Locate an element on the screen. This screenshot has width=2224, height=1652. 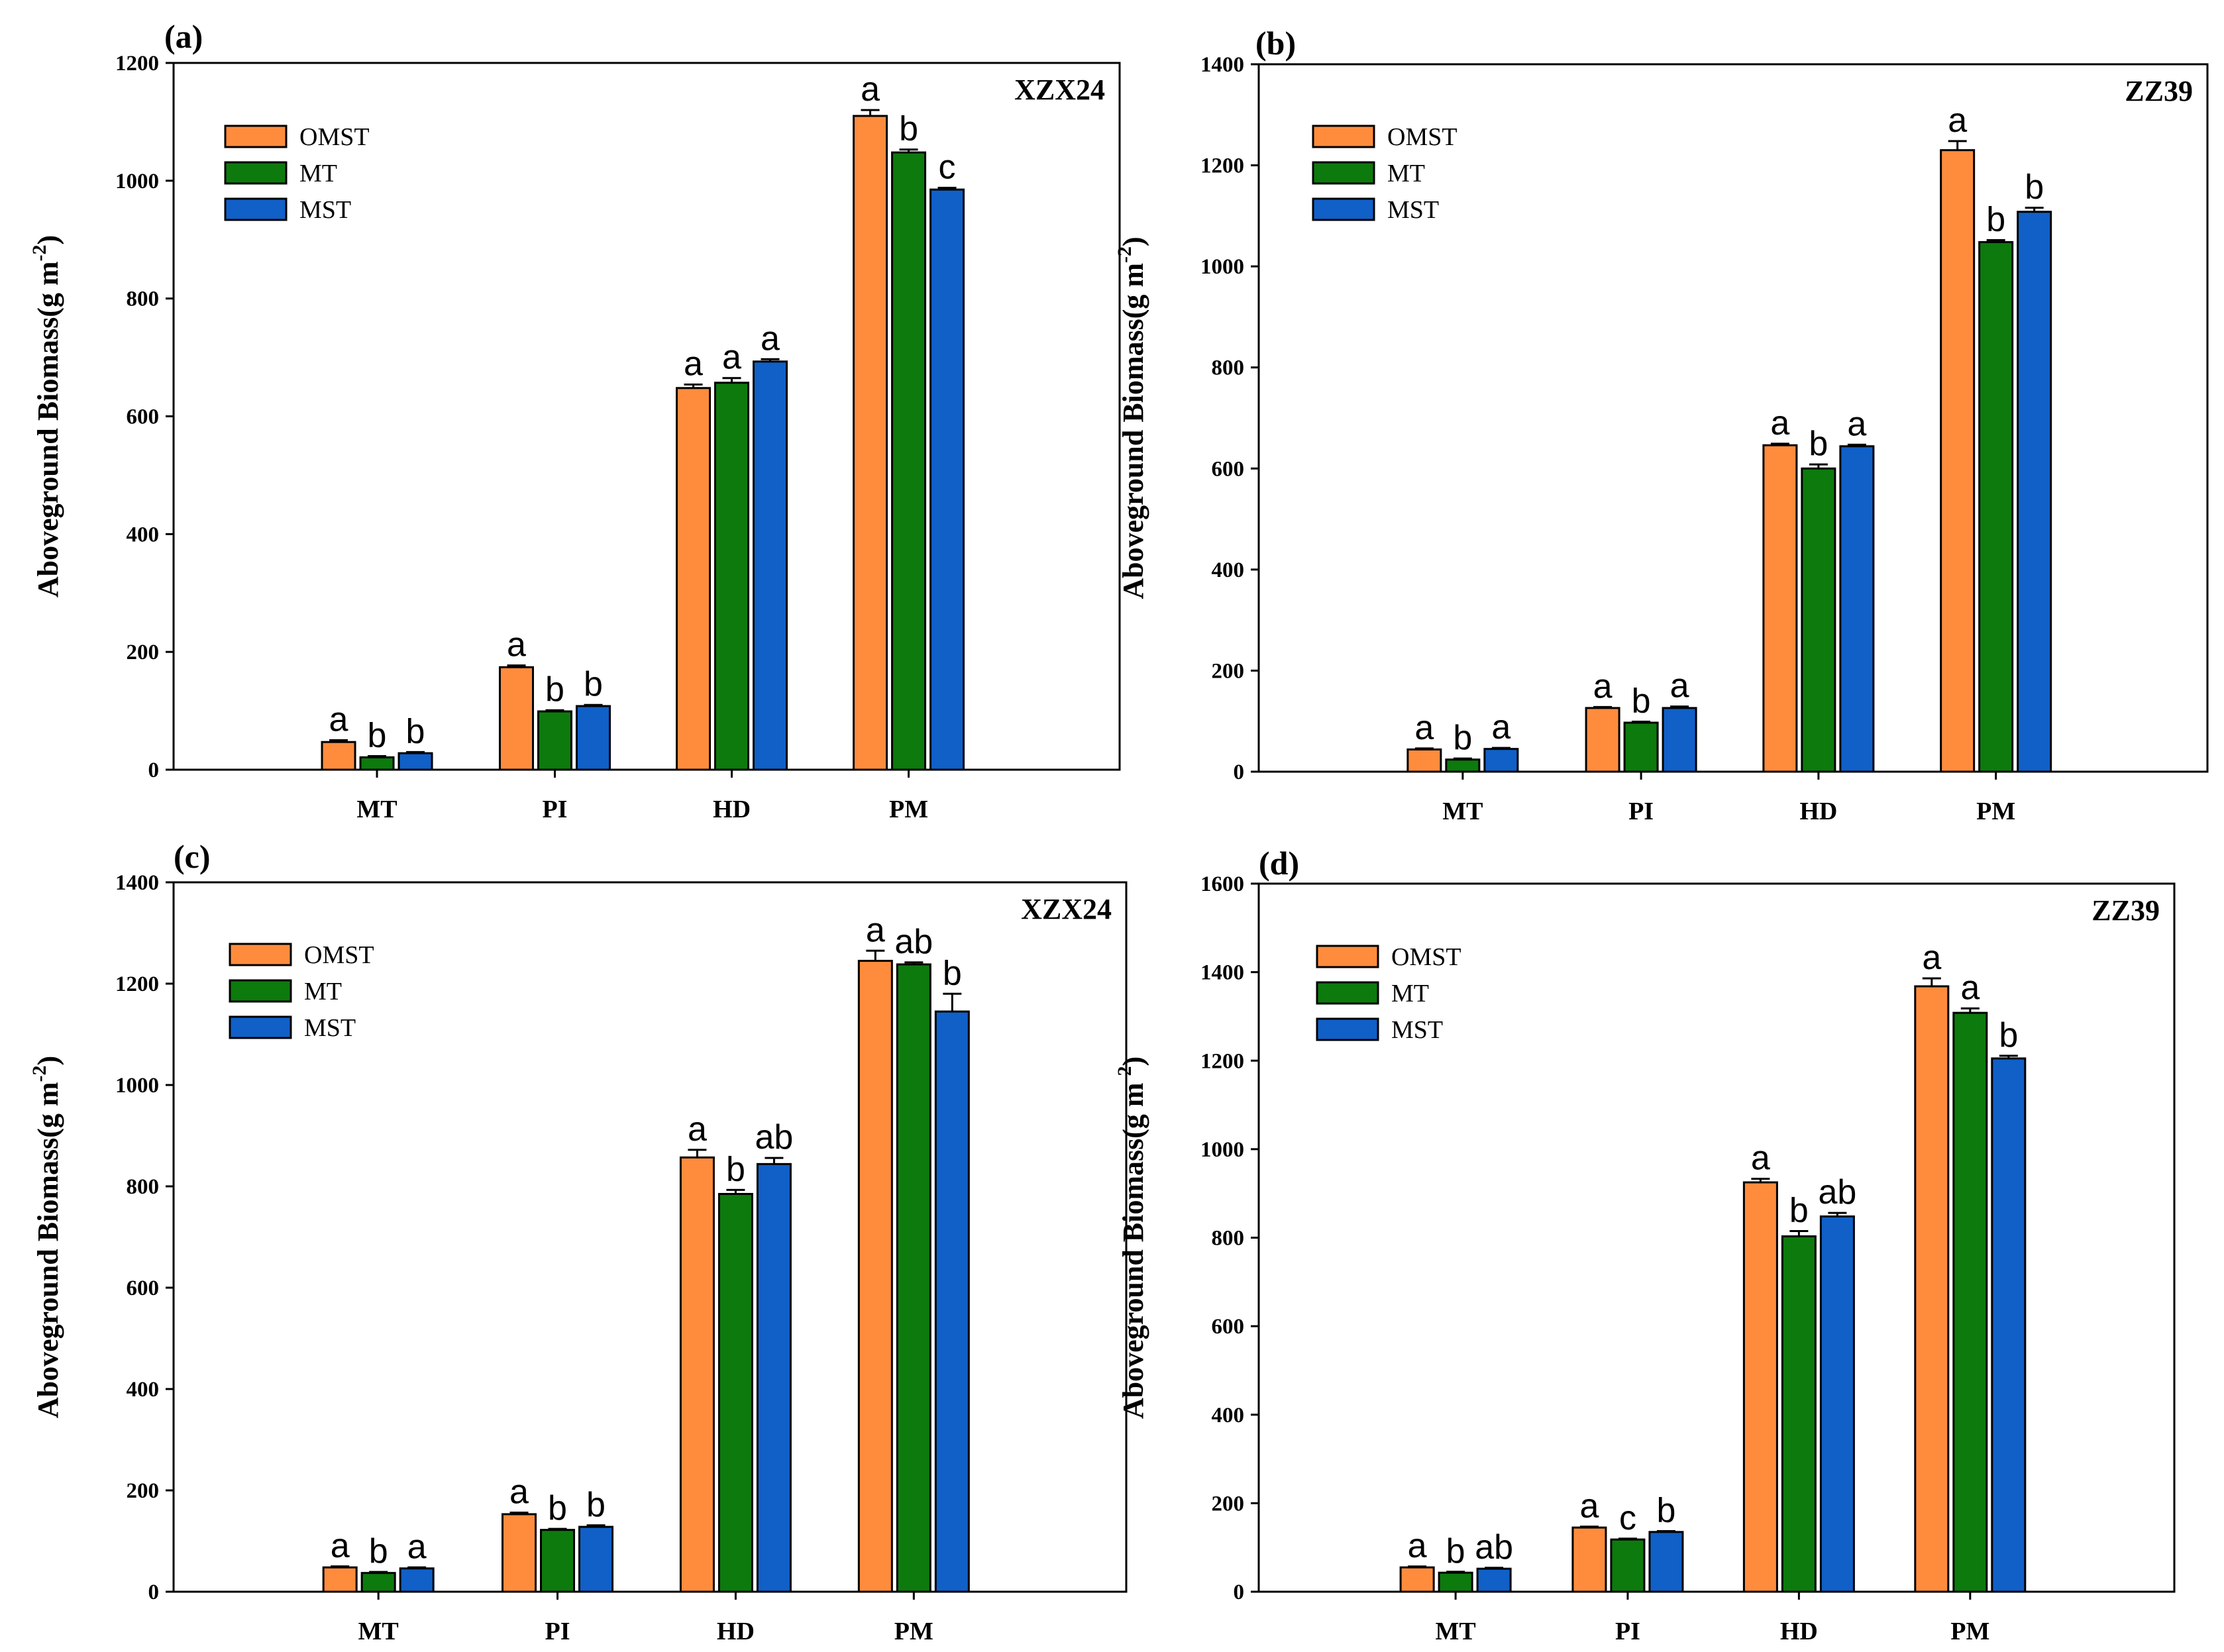
bar-mt-mt is located at coordinates (1455, 1582).